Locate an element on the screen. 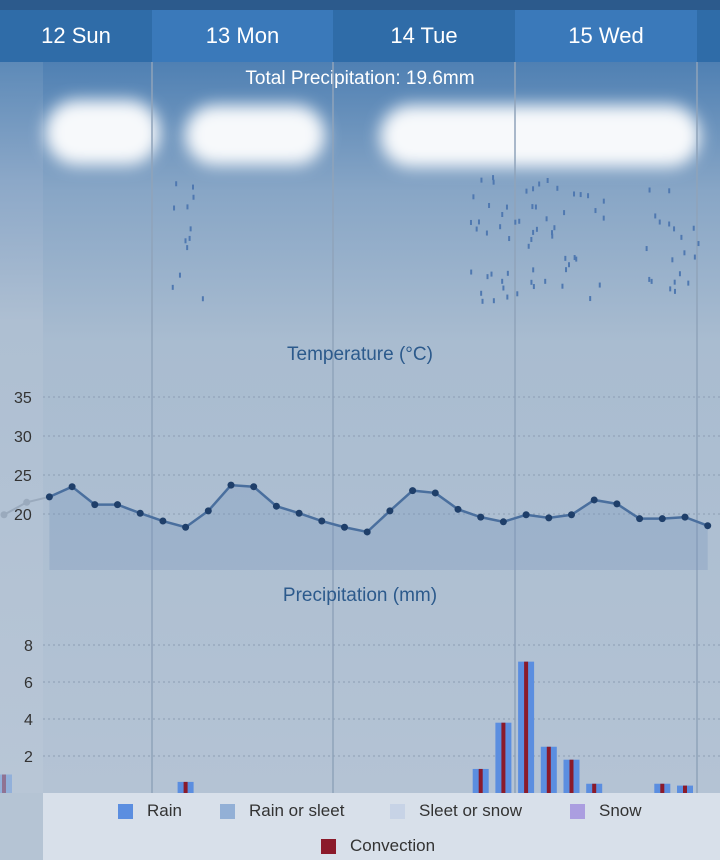 Image resolution: width=720 pixels, height=860 pixels. snow-swatch is located at coordinates (577, 811).